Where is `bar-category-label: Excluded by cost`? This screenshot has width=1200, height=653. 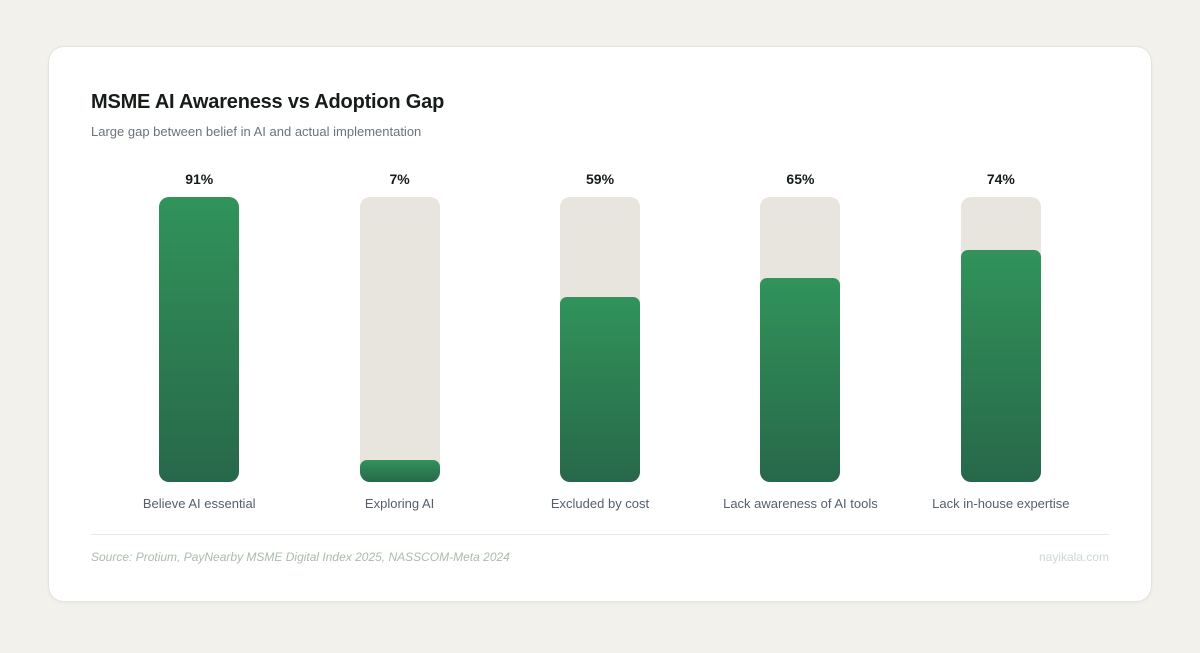
bar-category-label: Excluded by cost is located at coordinates (600, 503).